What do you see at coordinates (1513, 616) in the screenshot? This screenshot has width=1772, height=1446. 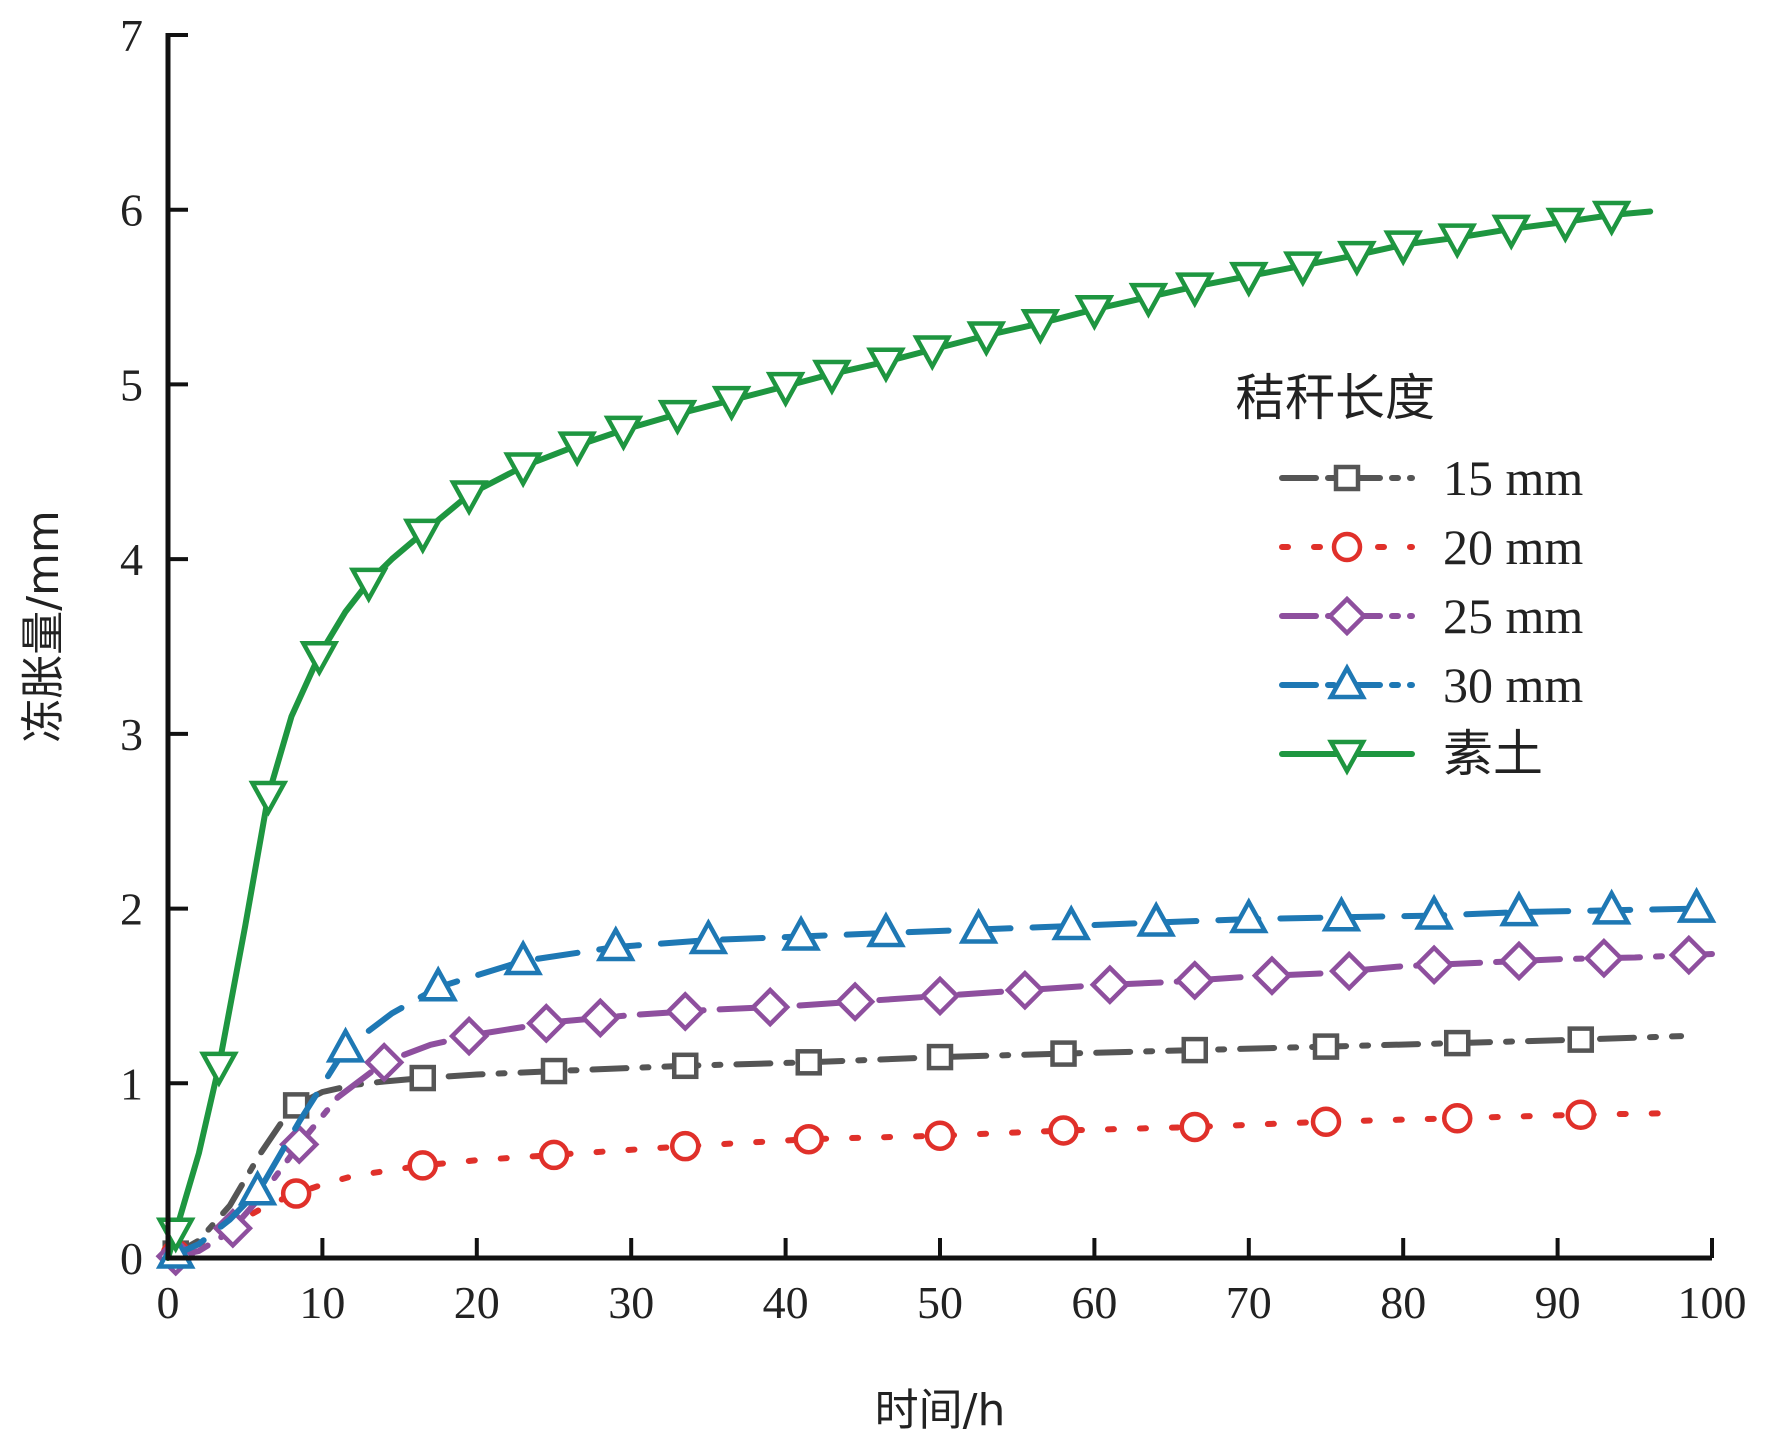 I see `legend-label: 25 mm` at bounding box center [1513, 616].